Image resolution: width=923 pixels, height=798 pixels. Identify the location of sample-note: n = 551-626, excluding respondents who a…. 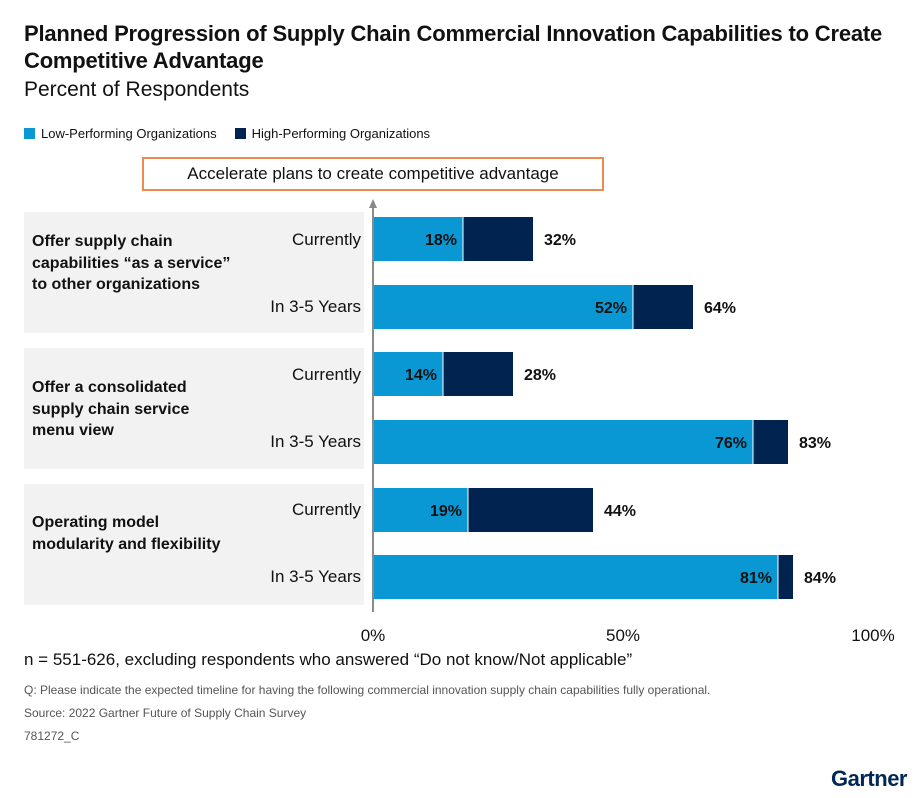
(328, 659).